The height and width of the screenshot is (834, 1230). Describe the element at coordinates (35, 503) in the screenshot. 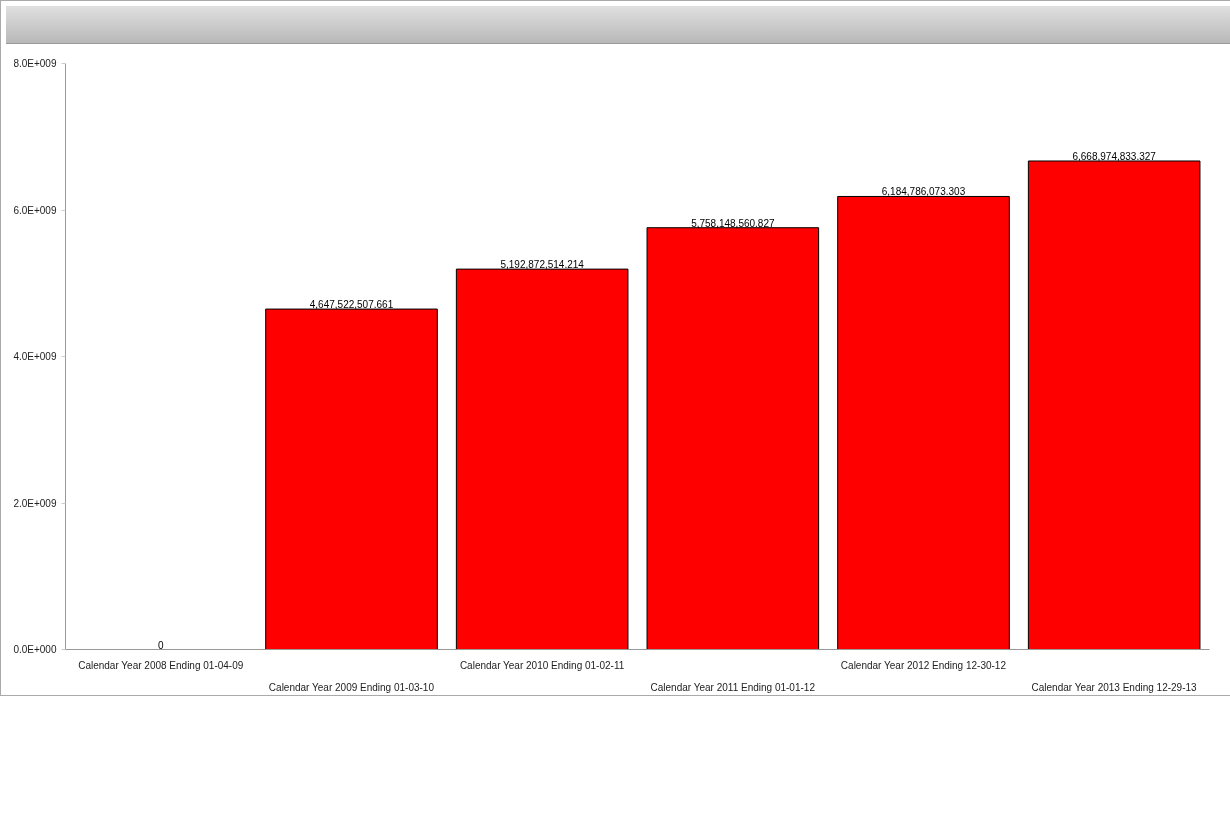

I see `y-tick-label: 2.0E+009` at that location.